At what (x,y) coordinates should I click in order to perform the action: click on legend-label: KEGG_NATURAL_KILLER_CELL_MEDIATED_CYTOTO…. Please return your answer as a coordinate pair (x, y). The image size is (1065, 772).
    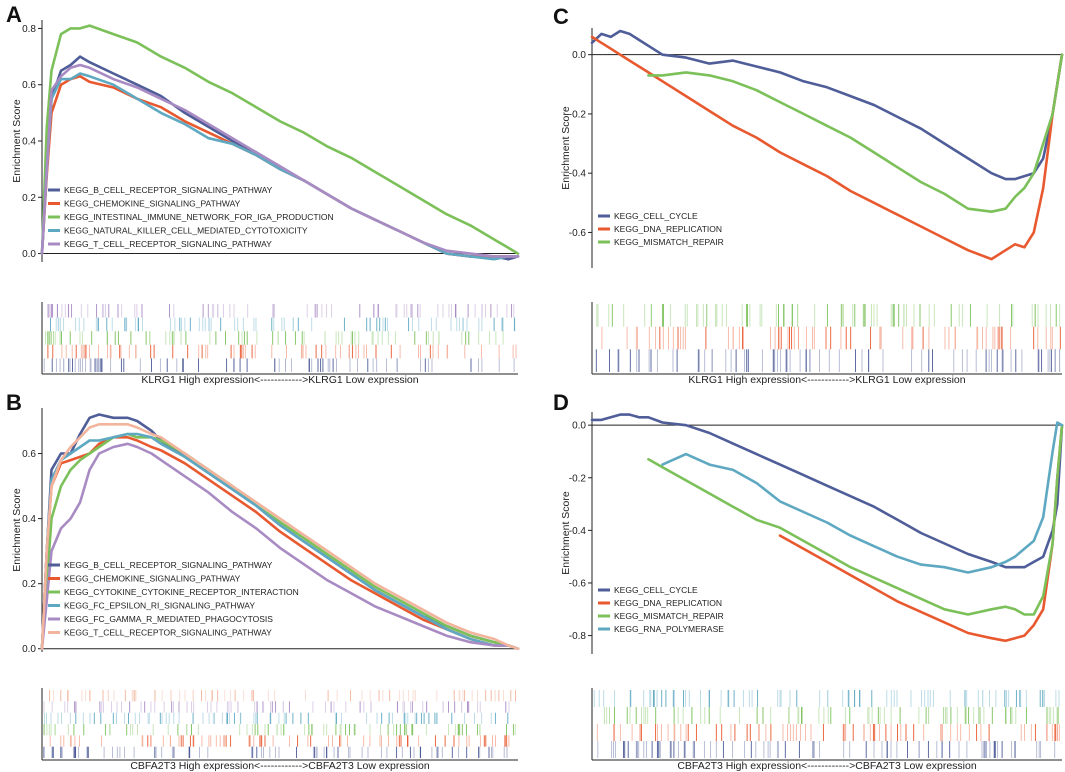
    Looking at the image, I should click on (186, 231).